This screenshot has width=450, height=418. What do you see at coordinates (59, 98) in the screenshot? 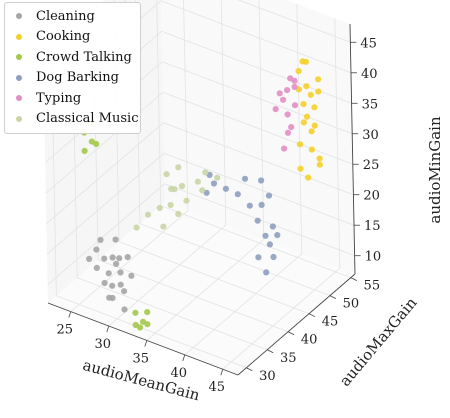
I see `legend-label: Typing` at bounding box center [59, 98].